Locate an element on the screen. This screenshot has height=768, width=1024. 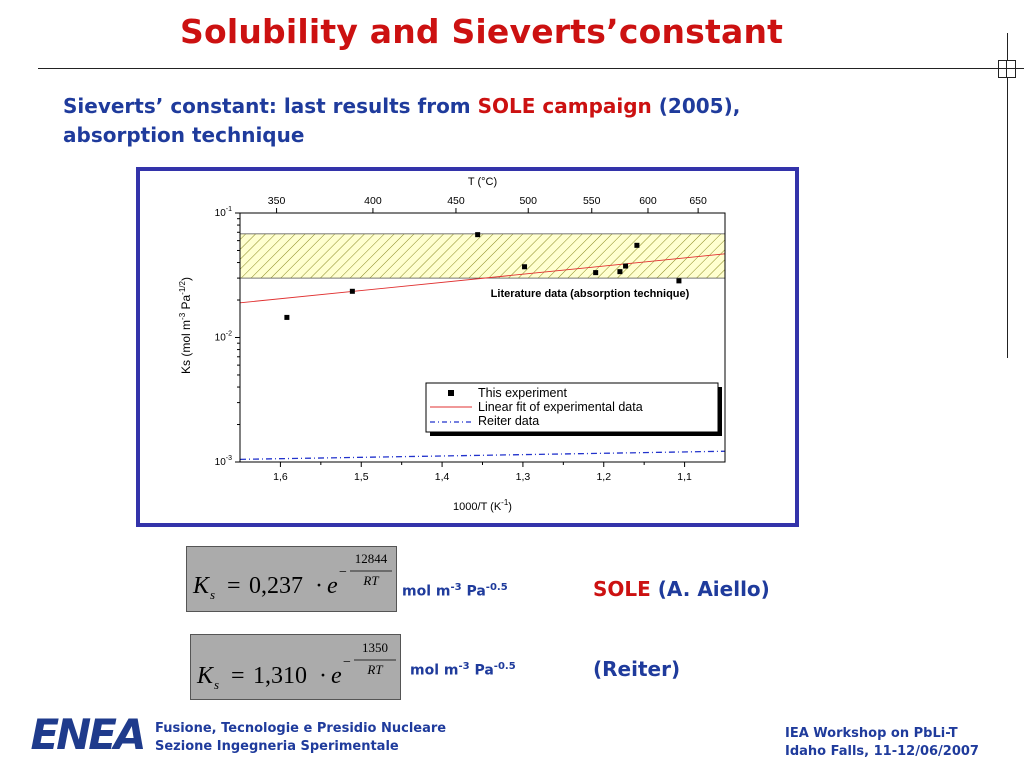
formula-2-sub: s is located at coordinates (216, 684).